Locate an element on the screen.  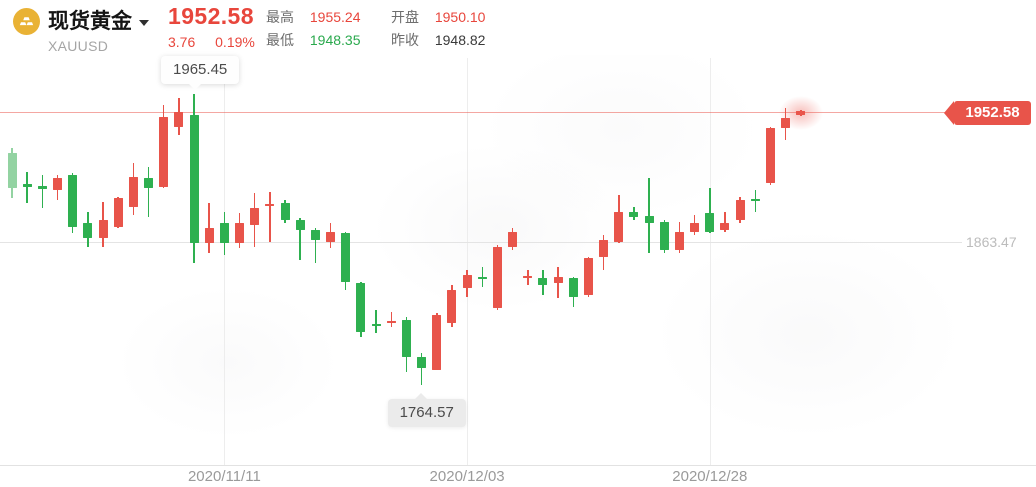
x-axis-line is located at coordinates (518, 465).